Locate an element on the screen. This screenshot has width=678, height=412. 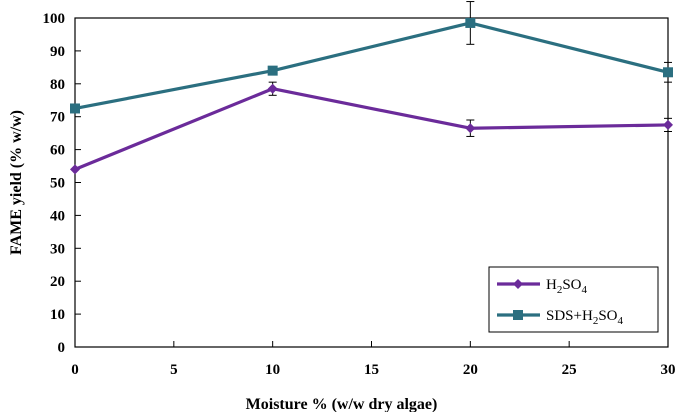
x-tick-label: 20 is located at coordinates (470, 370).